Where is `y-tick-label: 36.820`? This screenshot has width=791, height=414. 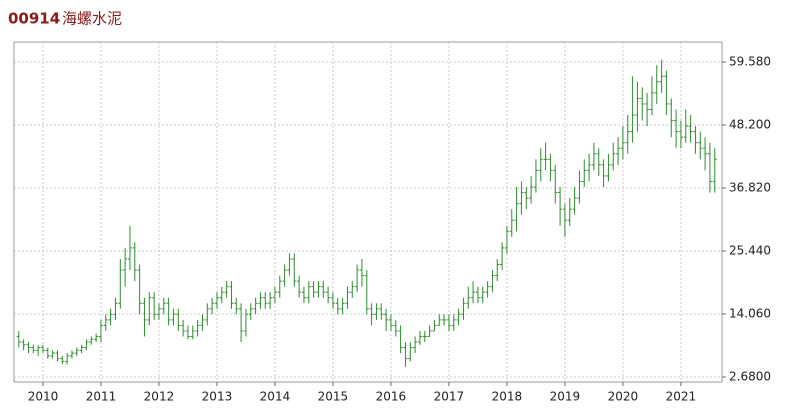 y-tick-label: 36.820 is located at coordinates (750, 187).